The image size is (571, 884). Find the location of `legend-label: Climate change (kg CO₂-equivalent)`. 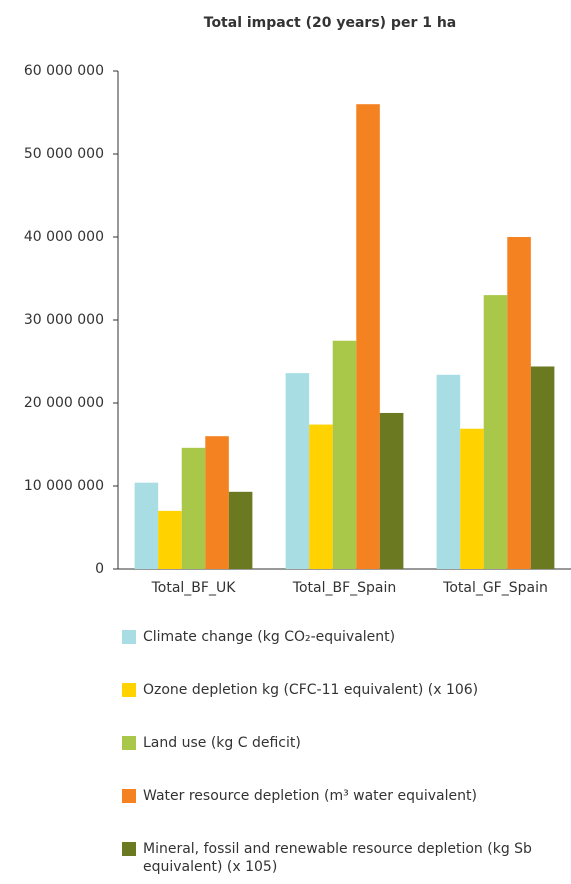

legend-label: Climate change (kg CO₂-equivalent) is located at coordinates (269, 637).